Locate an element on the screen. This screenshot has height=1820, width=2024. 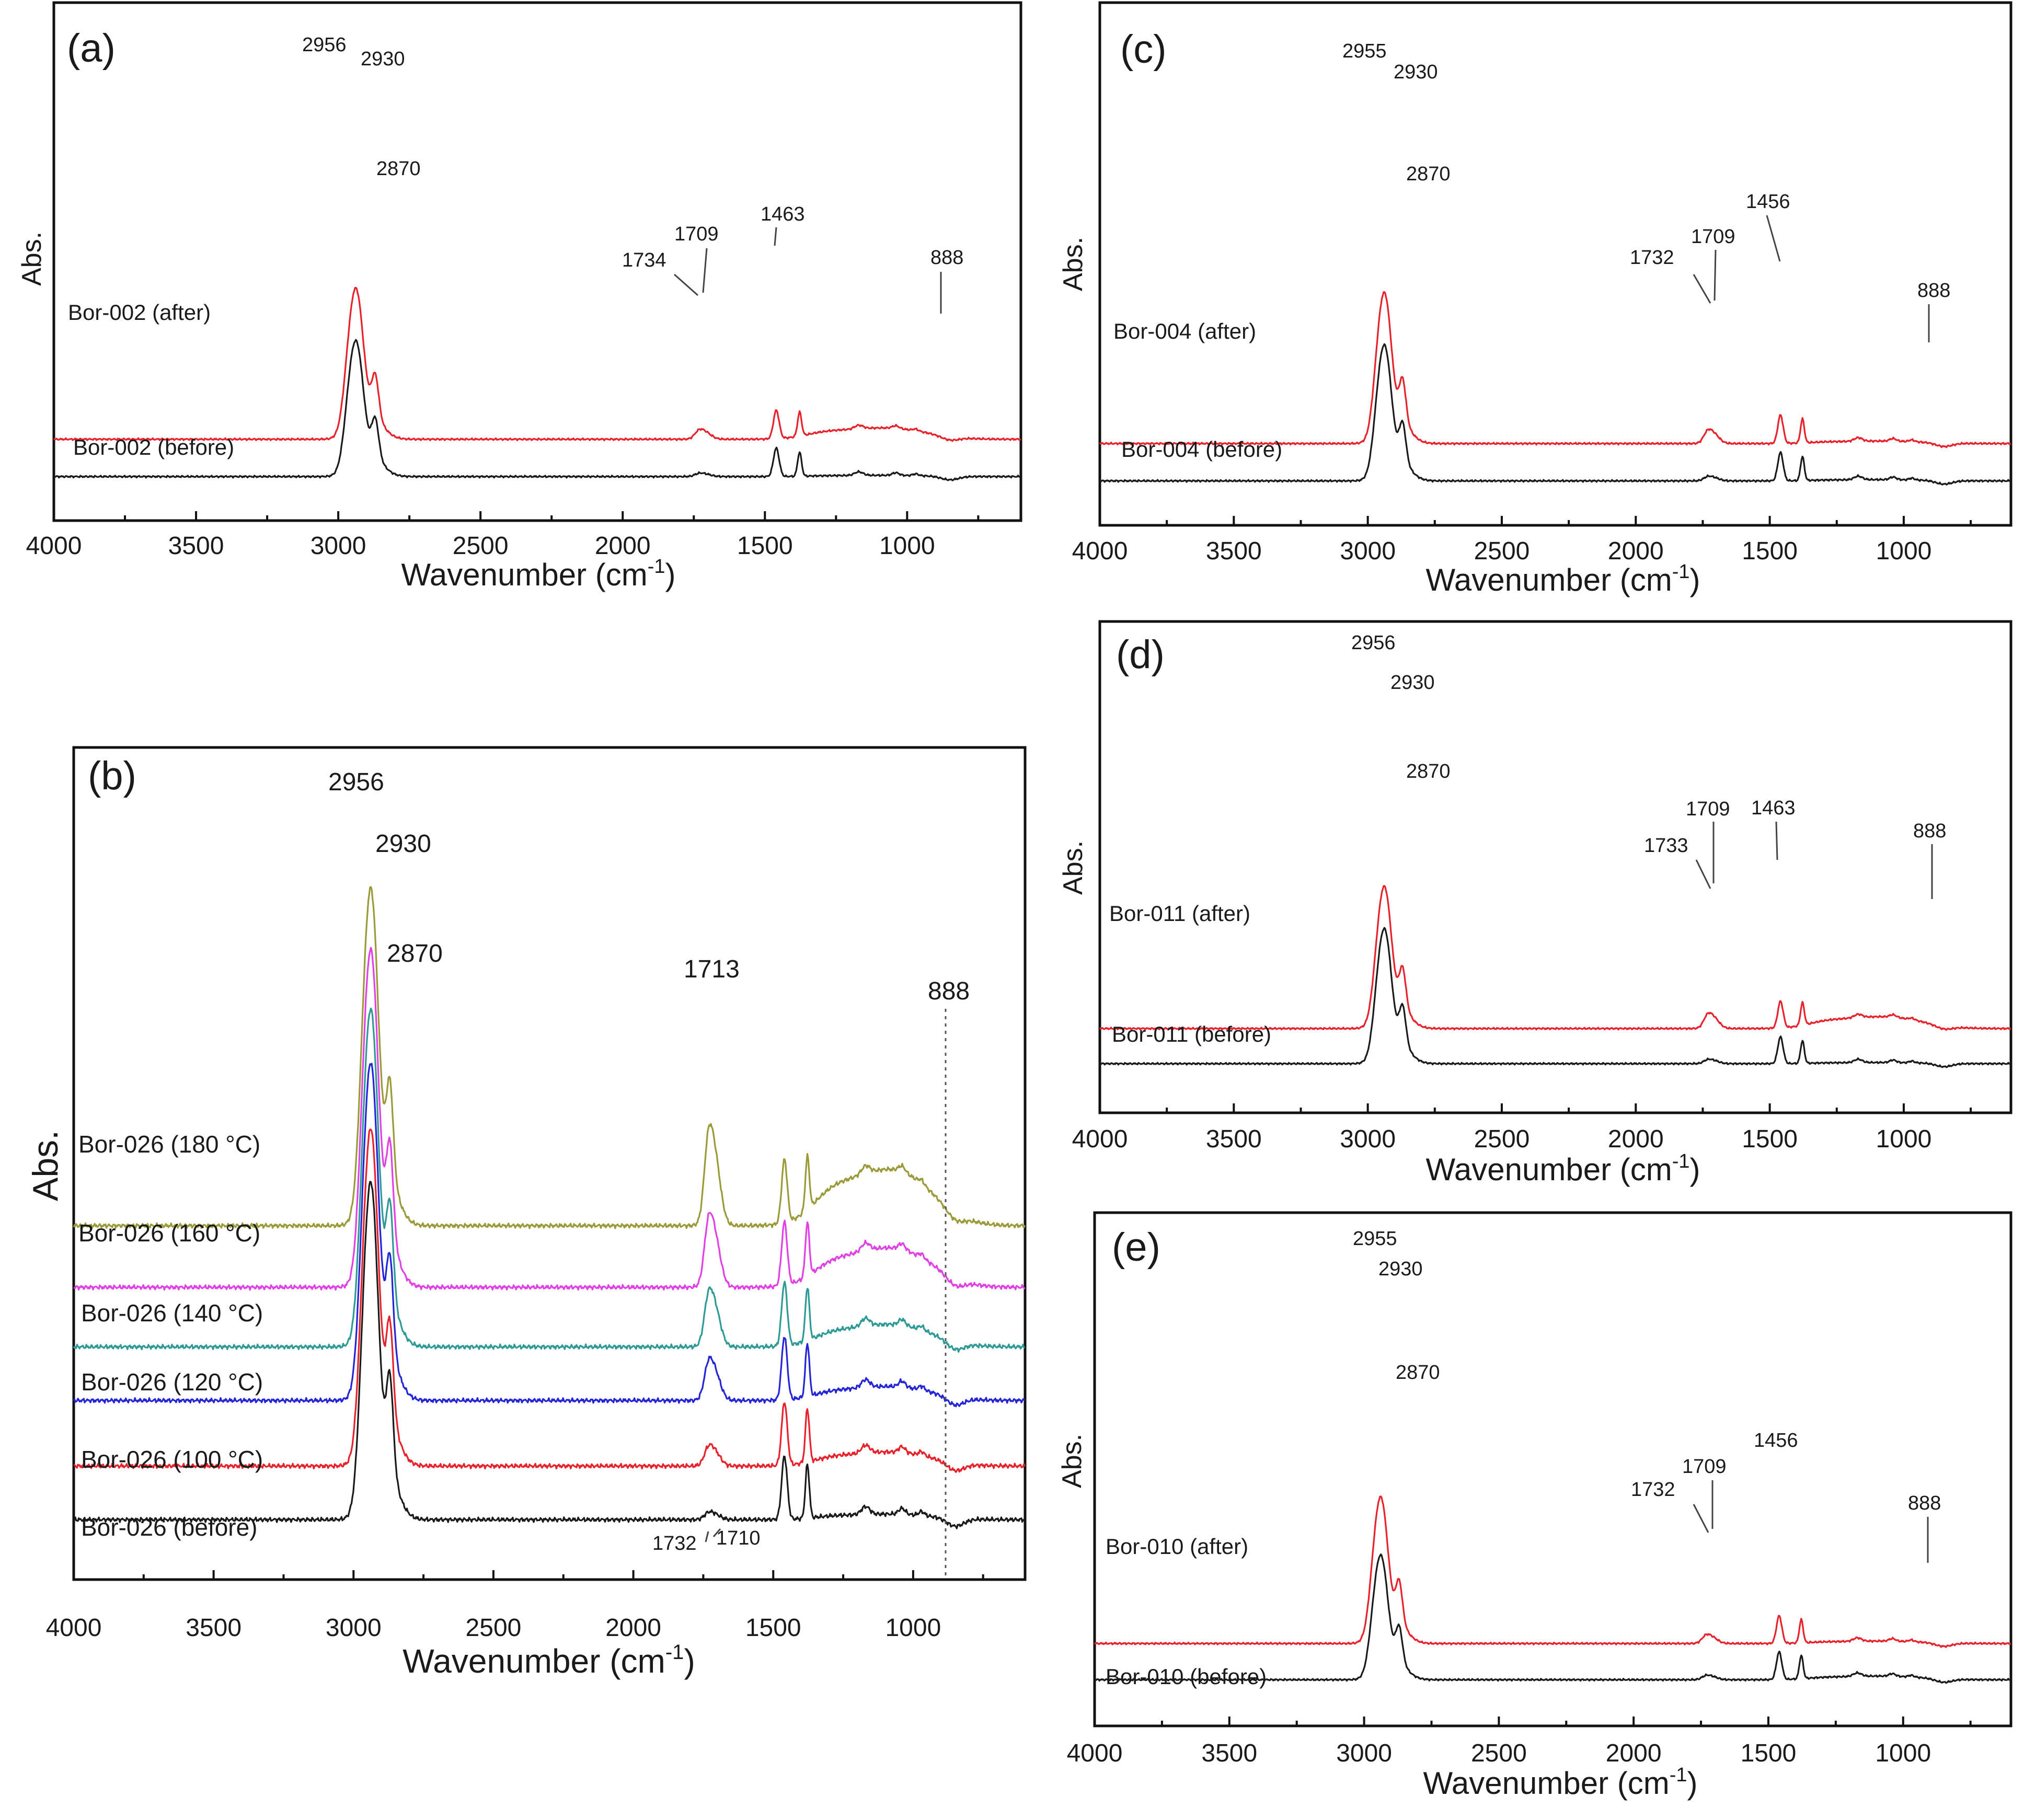
peak-annotations: 2956 2930 2870 1734 1709 1463 888 is located at coordinates (632, 174).